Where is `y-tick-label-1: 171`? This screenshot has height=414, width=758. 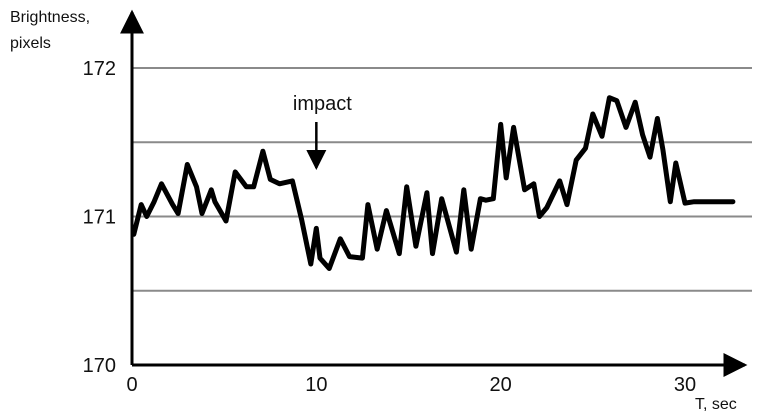
y-tick-label-1: 171 is located at coordinates (99, 218).